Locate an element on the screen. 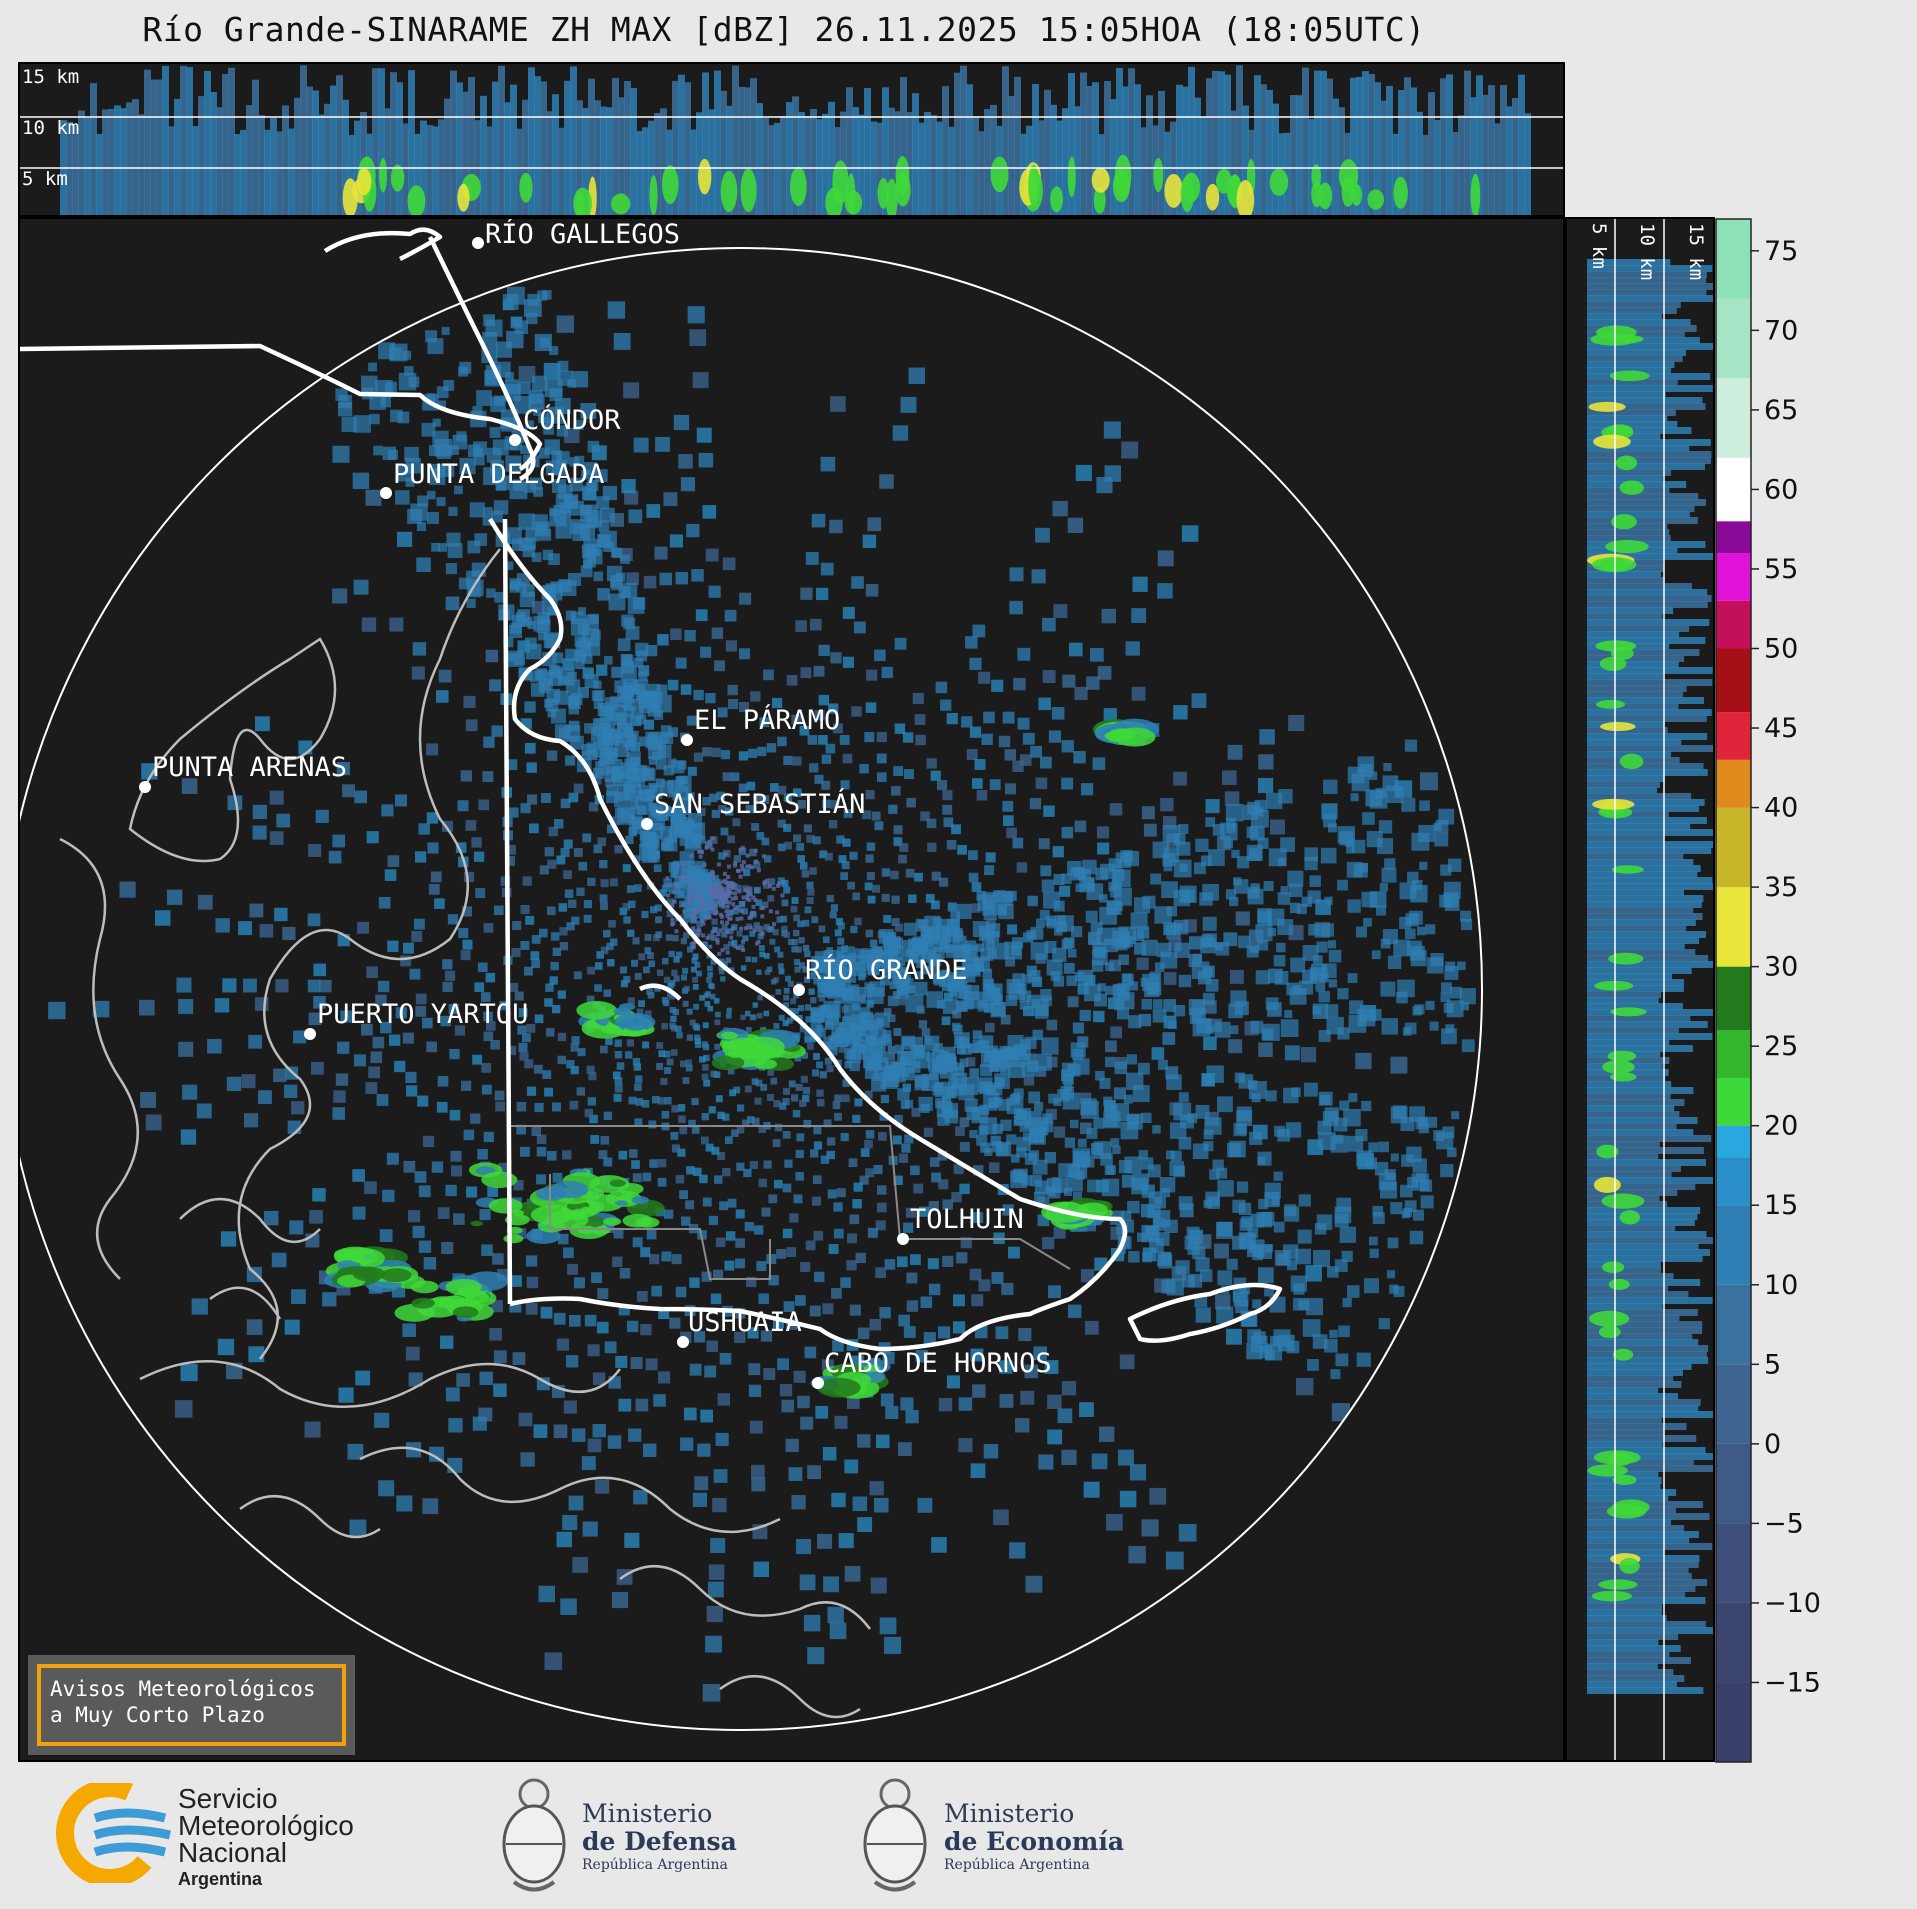  colorbar-tick-label: 55 is located at coordinates (1781, 569).